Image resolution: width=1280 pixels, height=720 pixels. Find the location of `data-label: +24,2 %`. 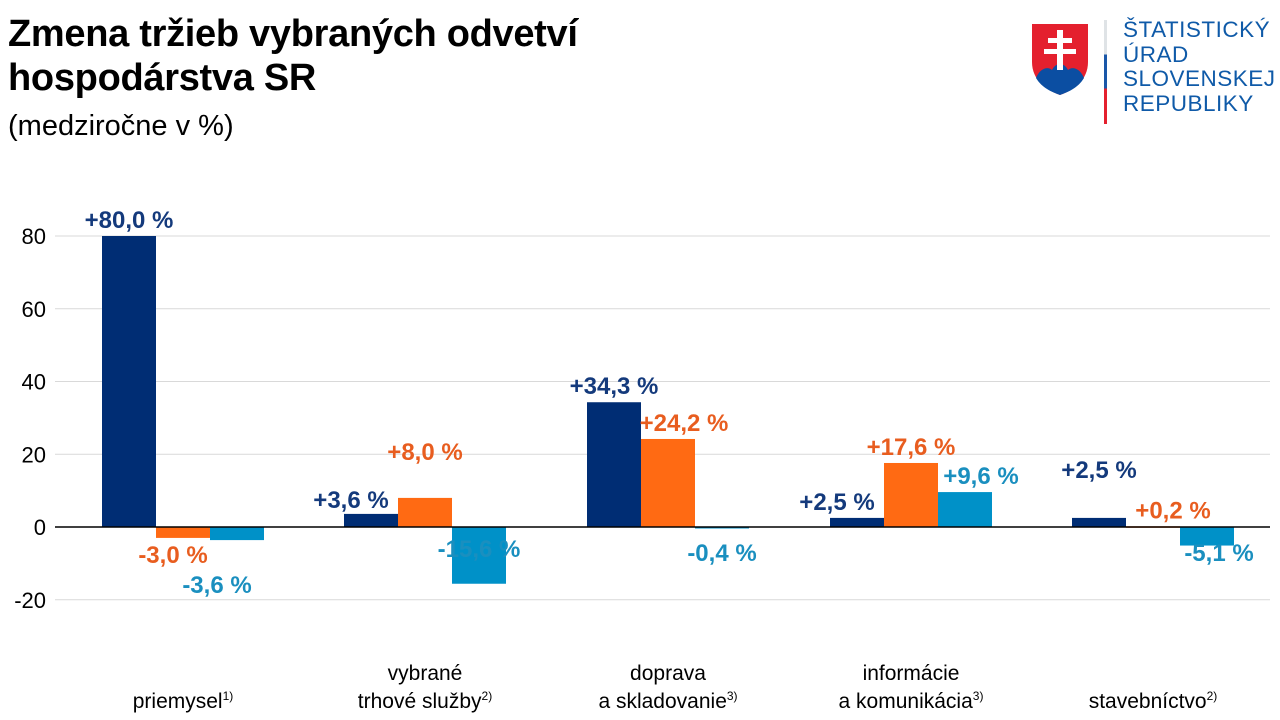

data-label: +24,2 % is located at coordinates (684, 423).